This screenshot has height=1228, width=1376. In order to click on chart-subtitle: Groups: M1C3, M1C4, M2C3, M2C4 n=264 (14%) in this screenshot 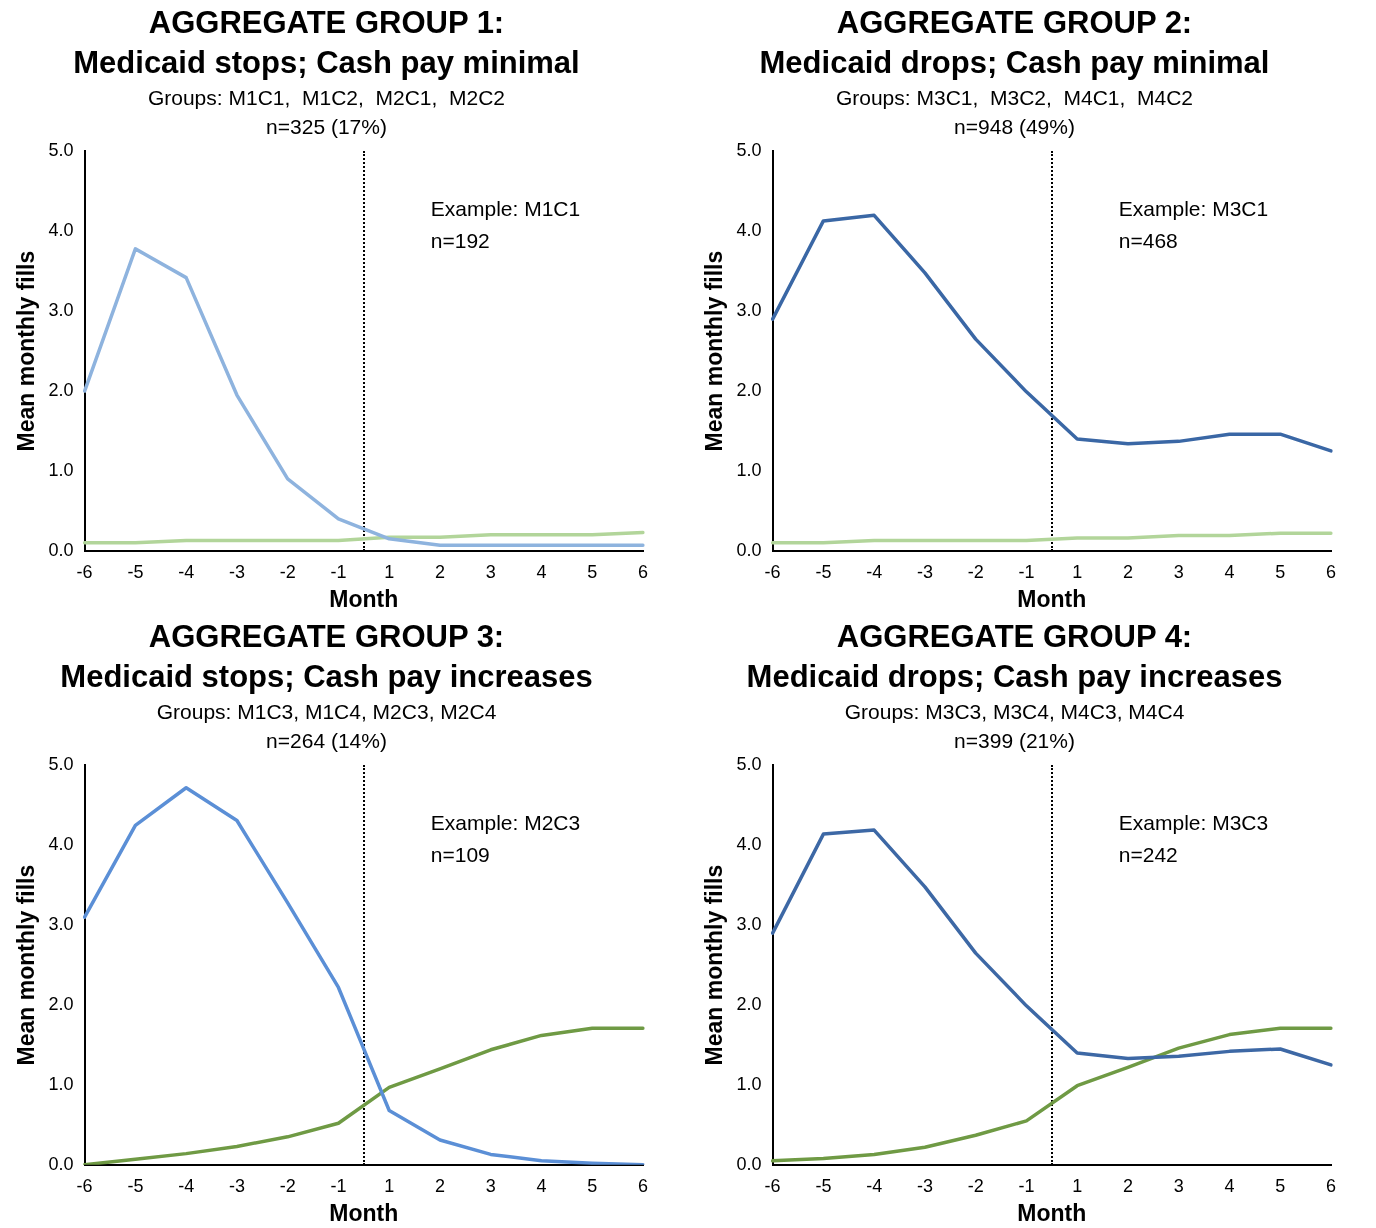, I will do `click(326, 726)`.